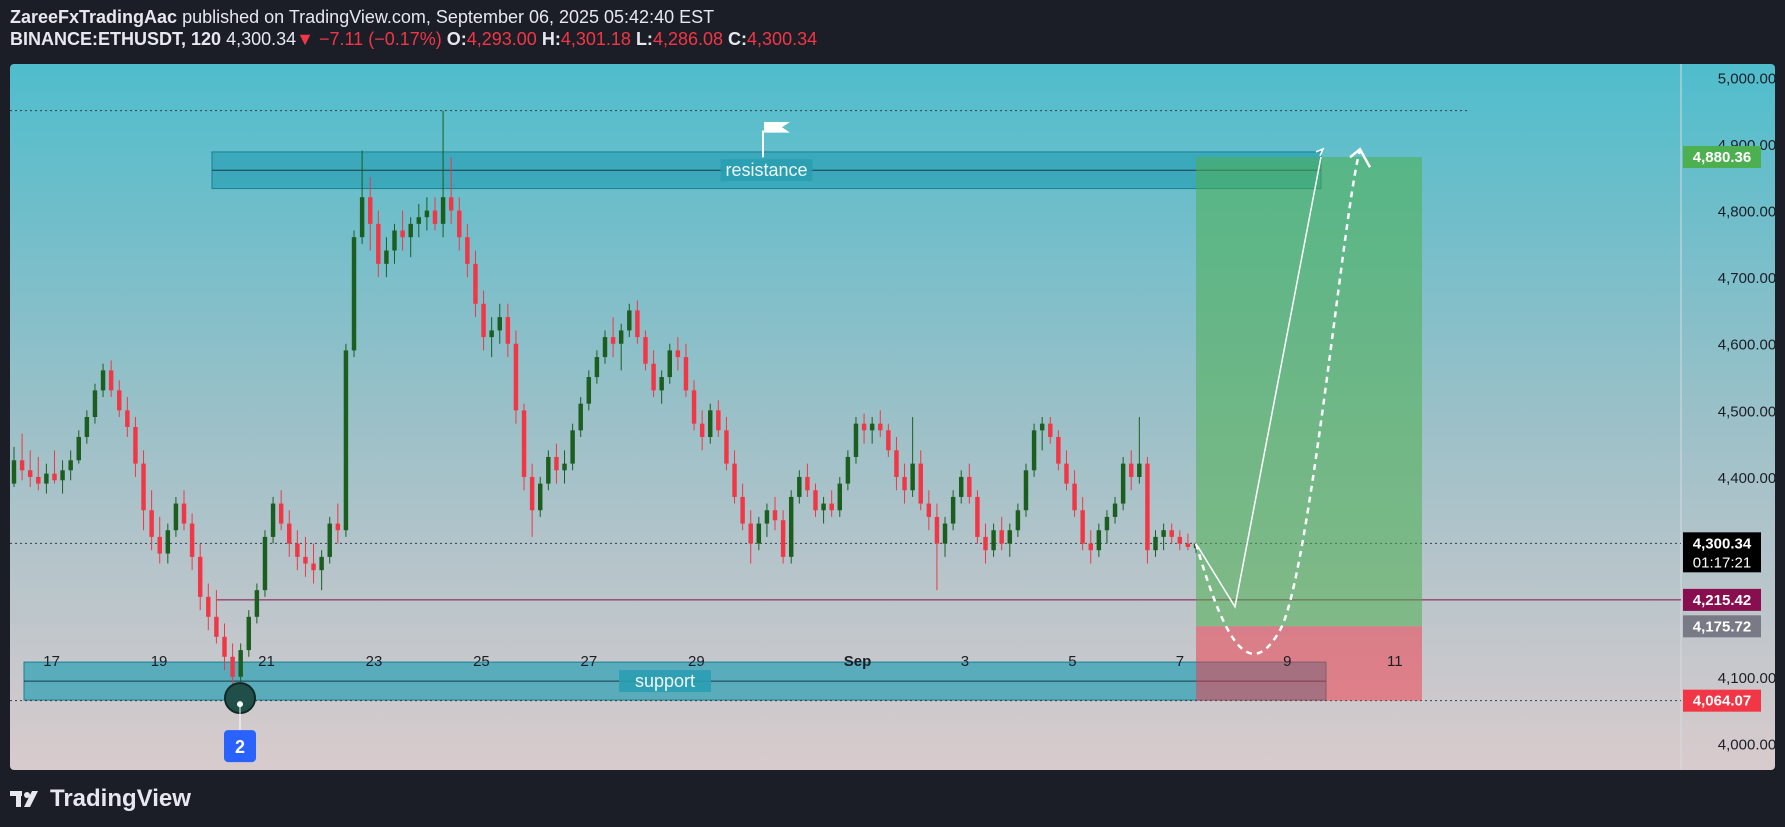  I want to click on y-tick-label: 4,700.00, so click(1746, 278).